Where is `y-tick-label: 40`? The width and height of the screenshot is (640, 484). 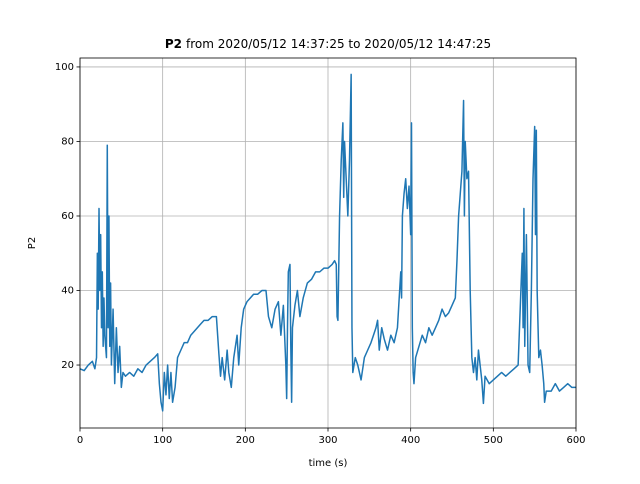 y-tick-label: 40 is located at coordinates (67, 291).